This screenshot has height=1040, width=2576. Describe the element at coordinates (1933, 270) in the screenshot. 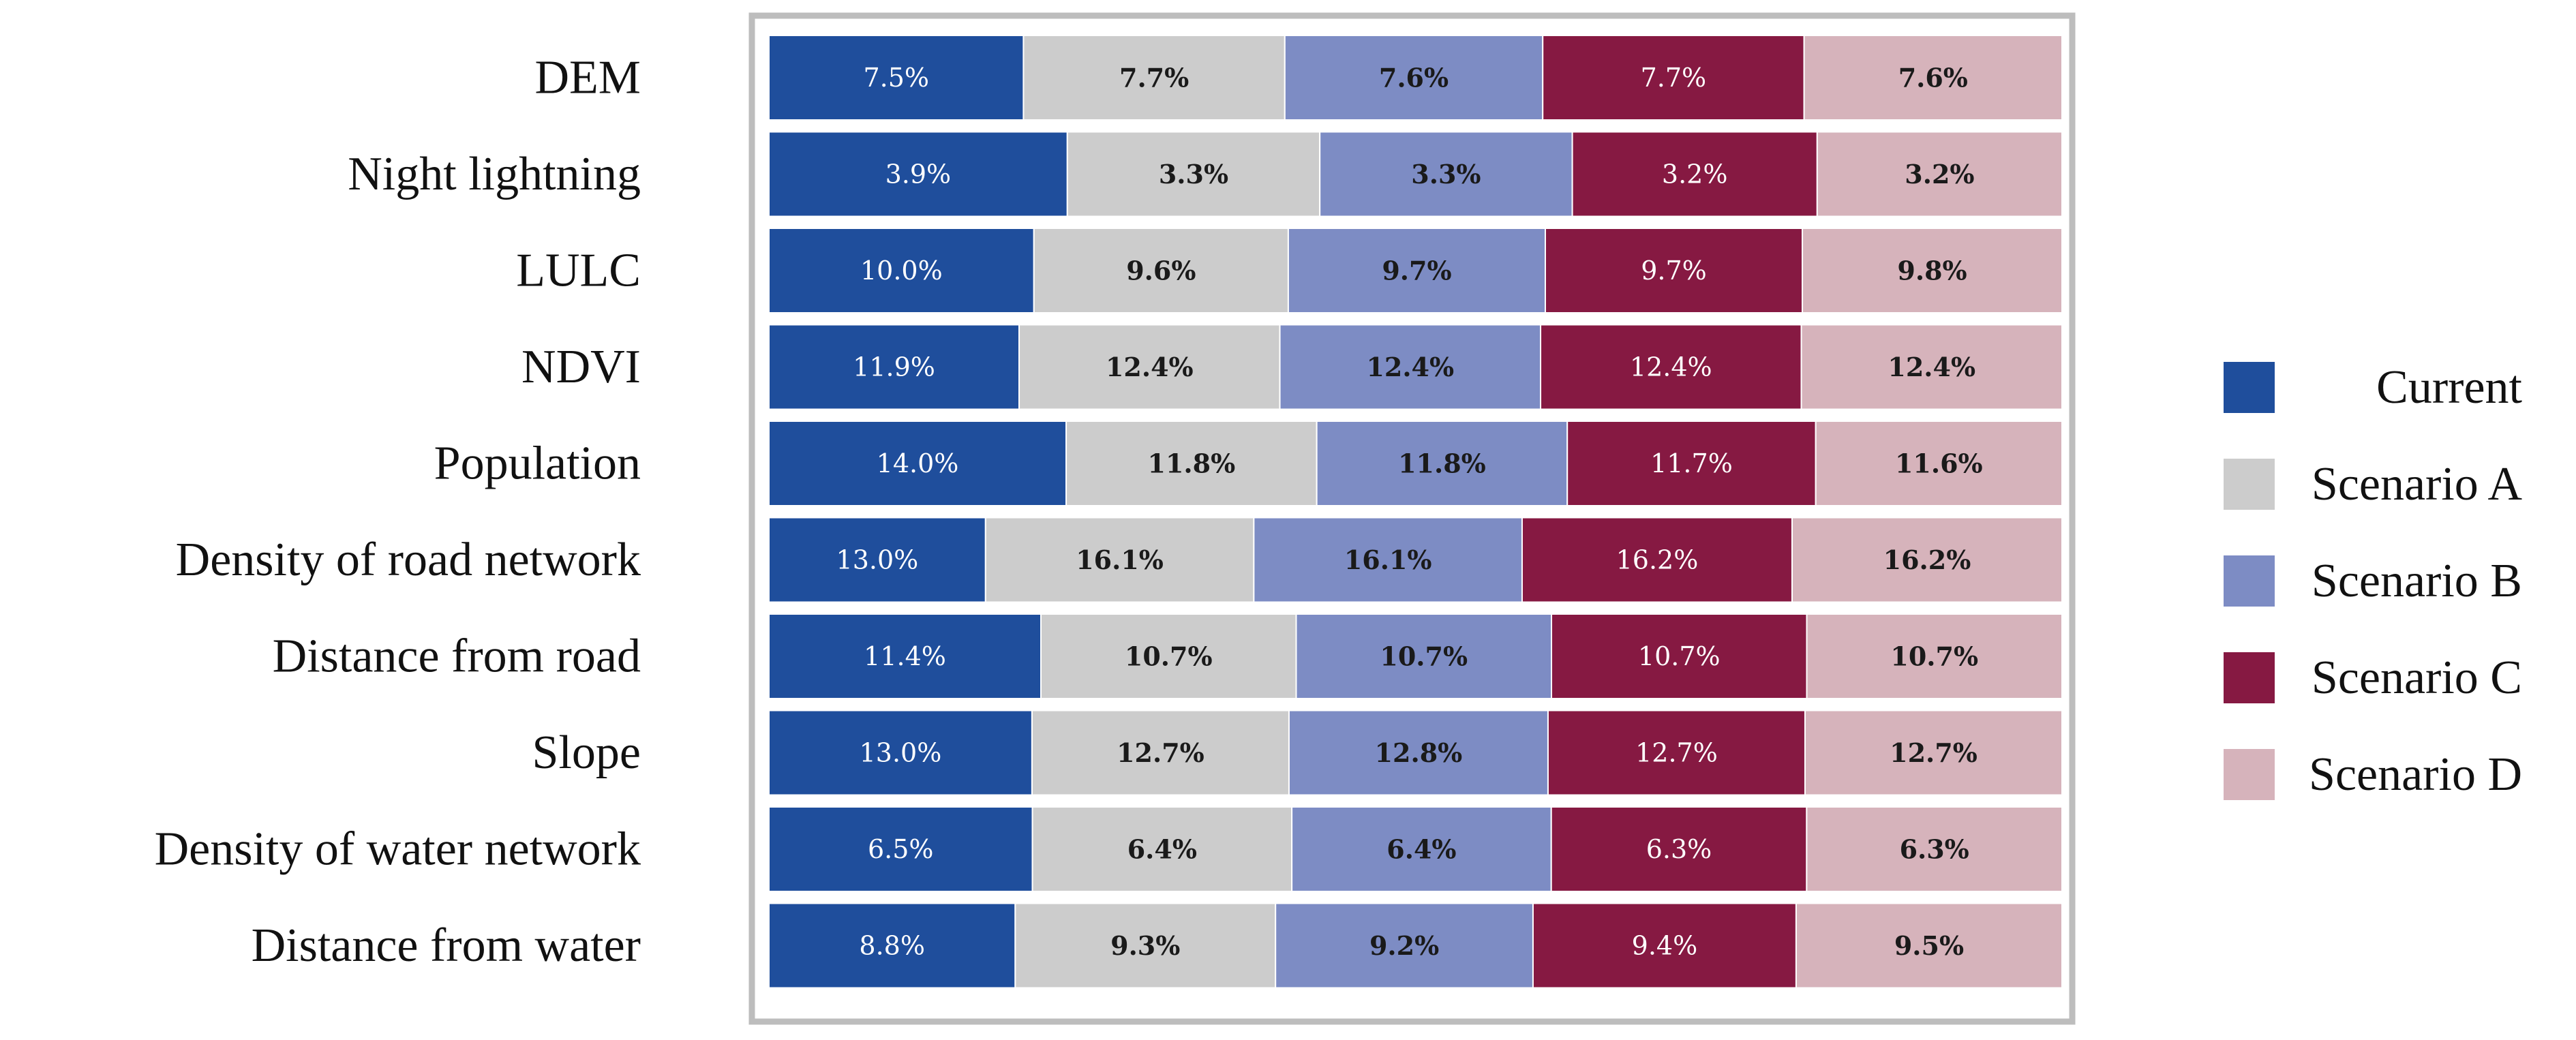

I see `bar-lulc-scenario-d` at that location.